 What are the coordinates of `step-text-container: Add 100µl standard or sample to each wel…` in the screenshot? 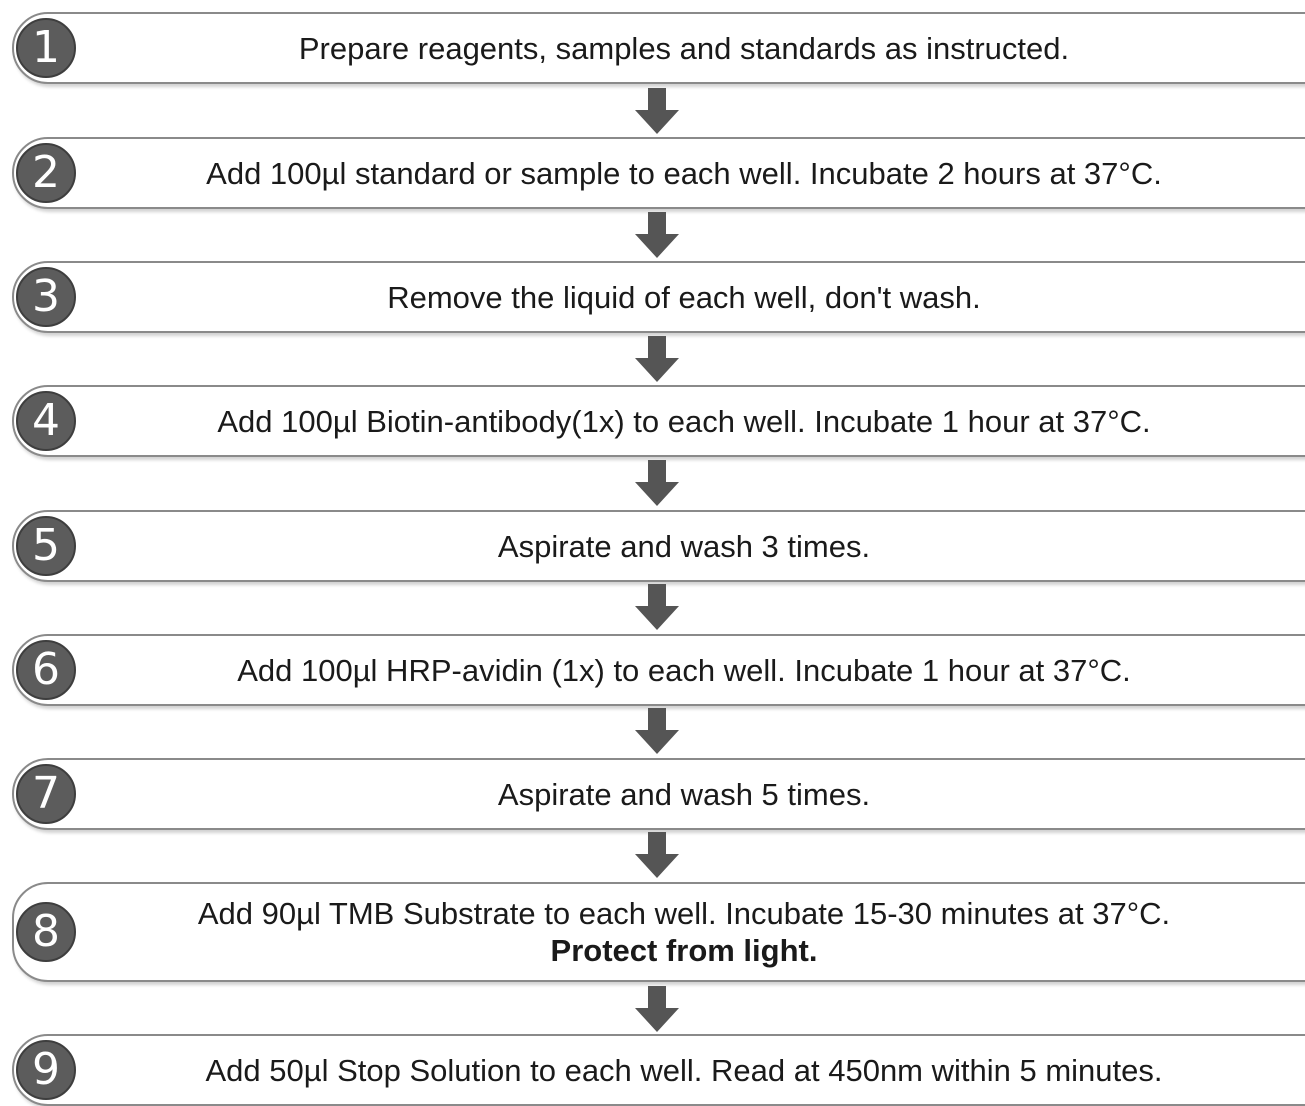 It's located at (684, 173).